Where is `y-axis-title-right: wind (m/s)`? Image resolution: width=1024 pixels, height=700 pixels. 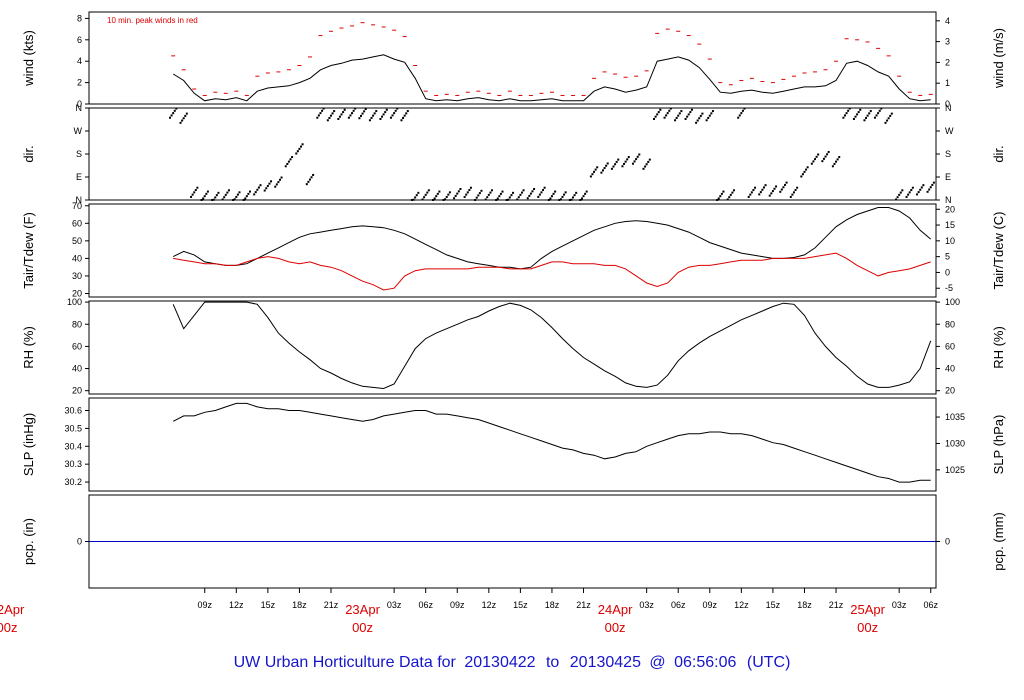
y-axis-title-right: wind (m/s) is located at coordinates (998, 58).